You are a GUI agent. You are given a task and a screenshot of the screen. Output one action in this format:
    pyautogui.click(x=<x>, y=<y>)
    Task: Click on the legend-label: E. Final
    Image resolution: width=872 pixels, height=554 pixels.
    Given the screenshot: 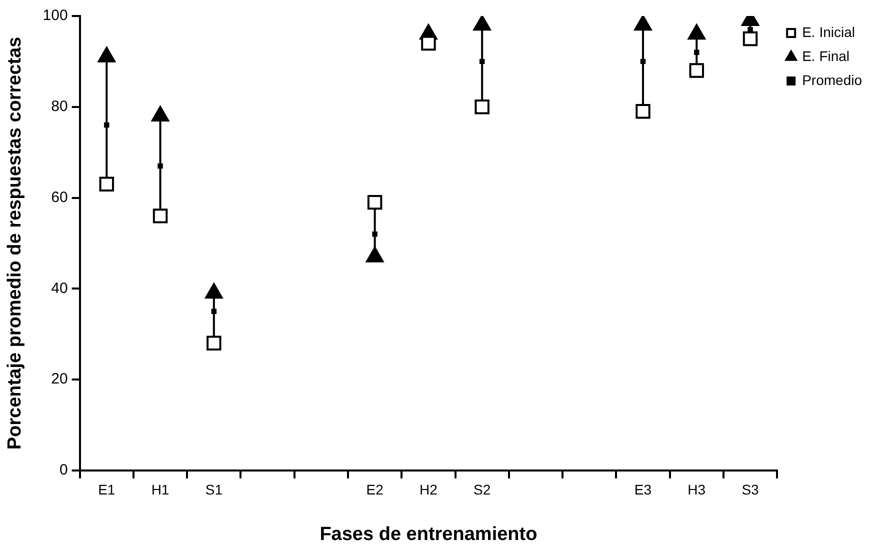 What is the action you would take?
    pyautogui.click(x=826, y=56)
    